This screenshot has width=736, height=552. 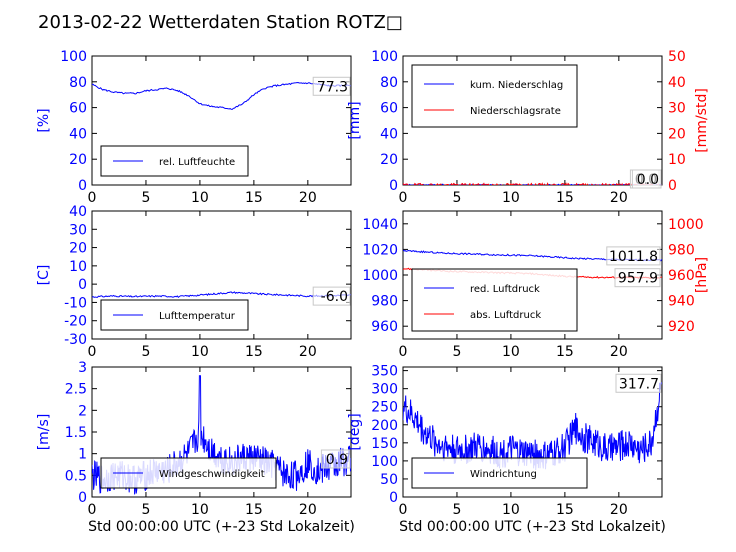 What do you see at coordinates (516, 85) in the screenshot?
I see `legend-label: kum. Niederschlag` at bounding box center [516, 85].